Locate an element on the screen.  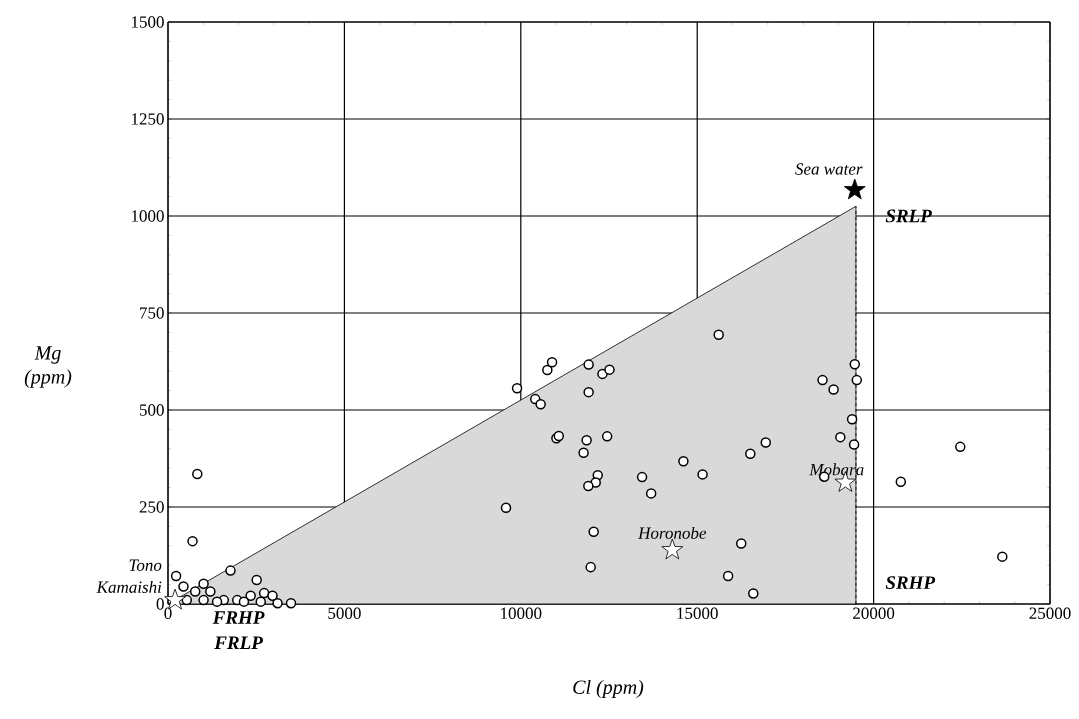
text: FRHP is located at coordinates (238, 617).